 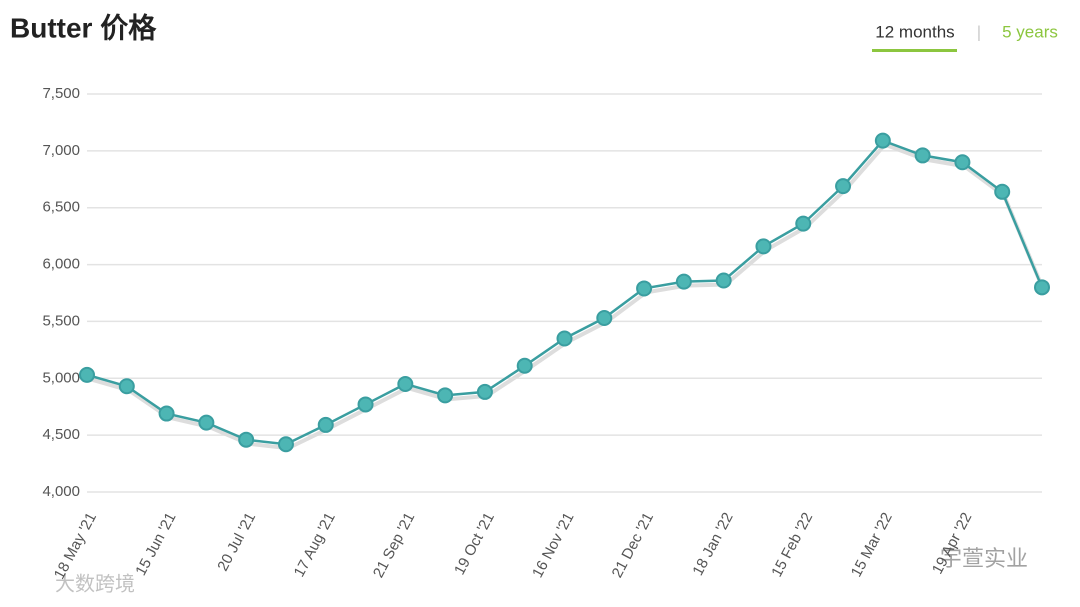 I want to click on x-tick-label: 15 Feb '22, so click(x=792, y=545).